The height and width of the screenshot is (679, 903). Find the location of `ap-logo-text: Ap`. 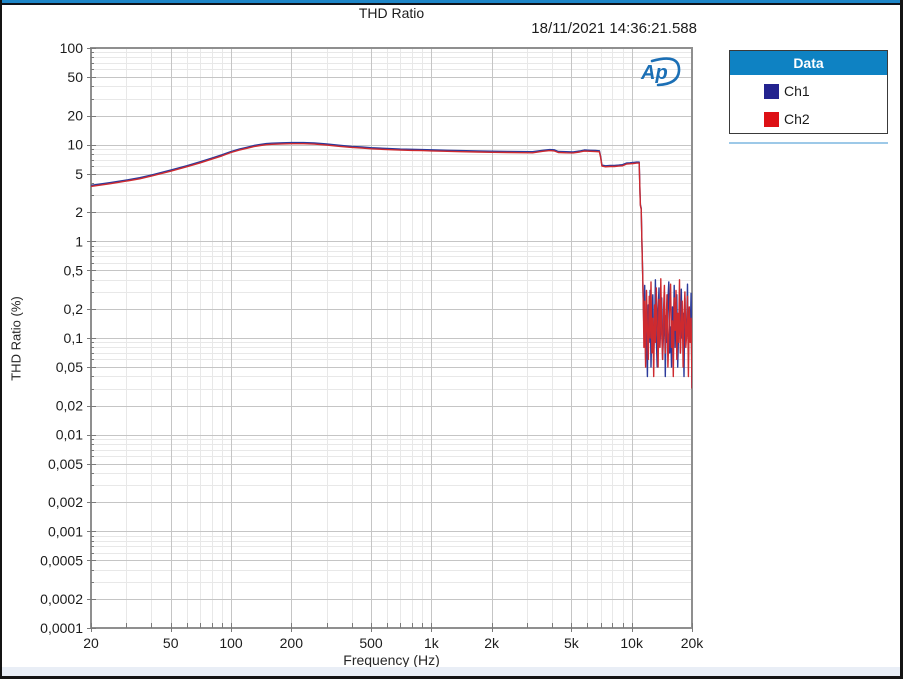

ap-logo-text: Ap is located at coordinates (654, 73).